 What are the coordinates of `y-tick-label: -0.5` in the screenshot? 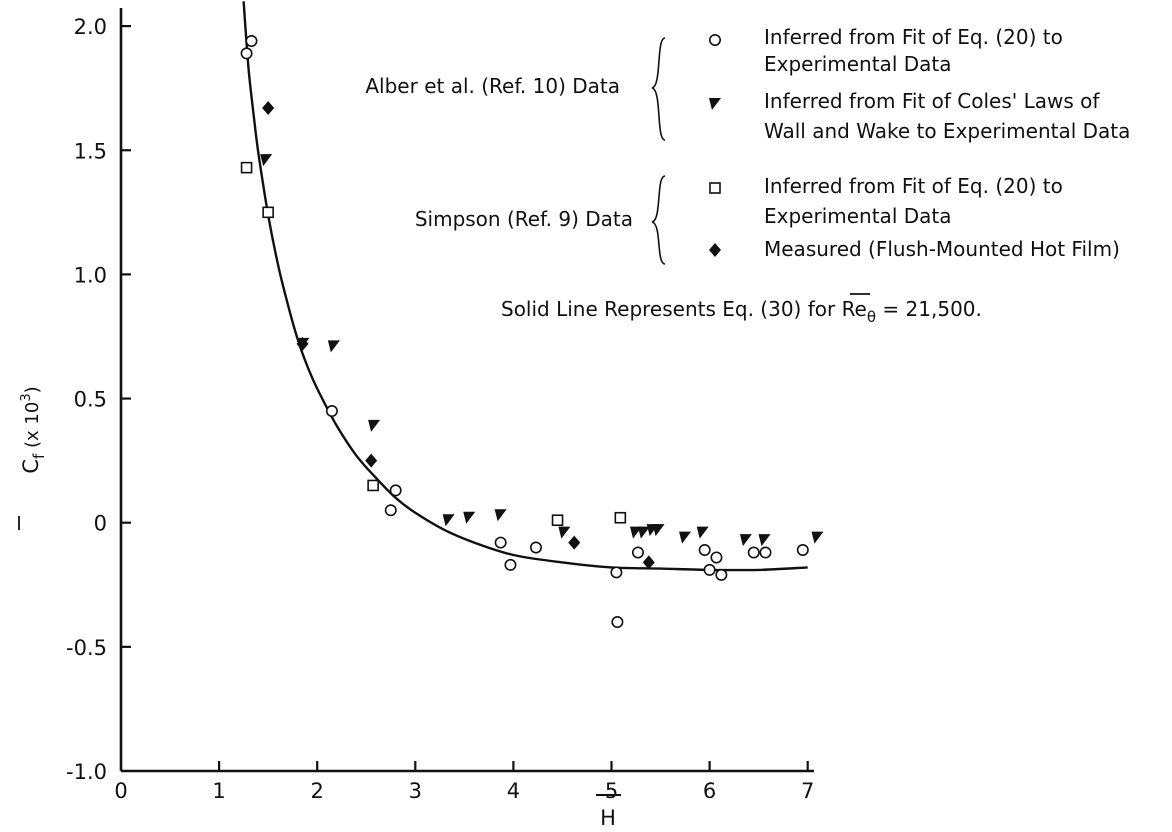 It's located at (86, 648).